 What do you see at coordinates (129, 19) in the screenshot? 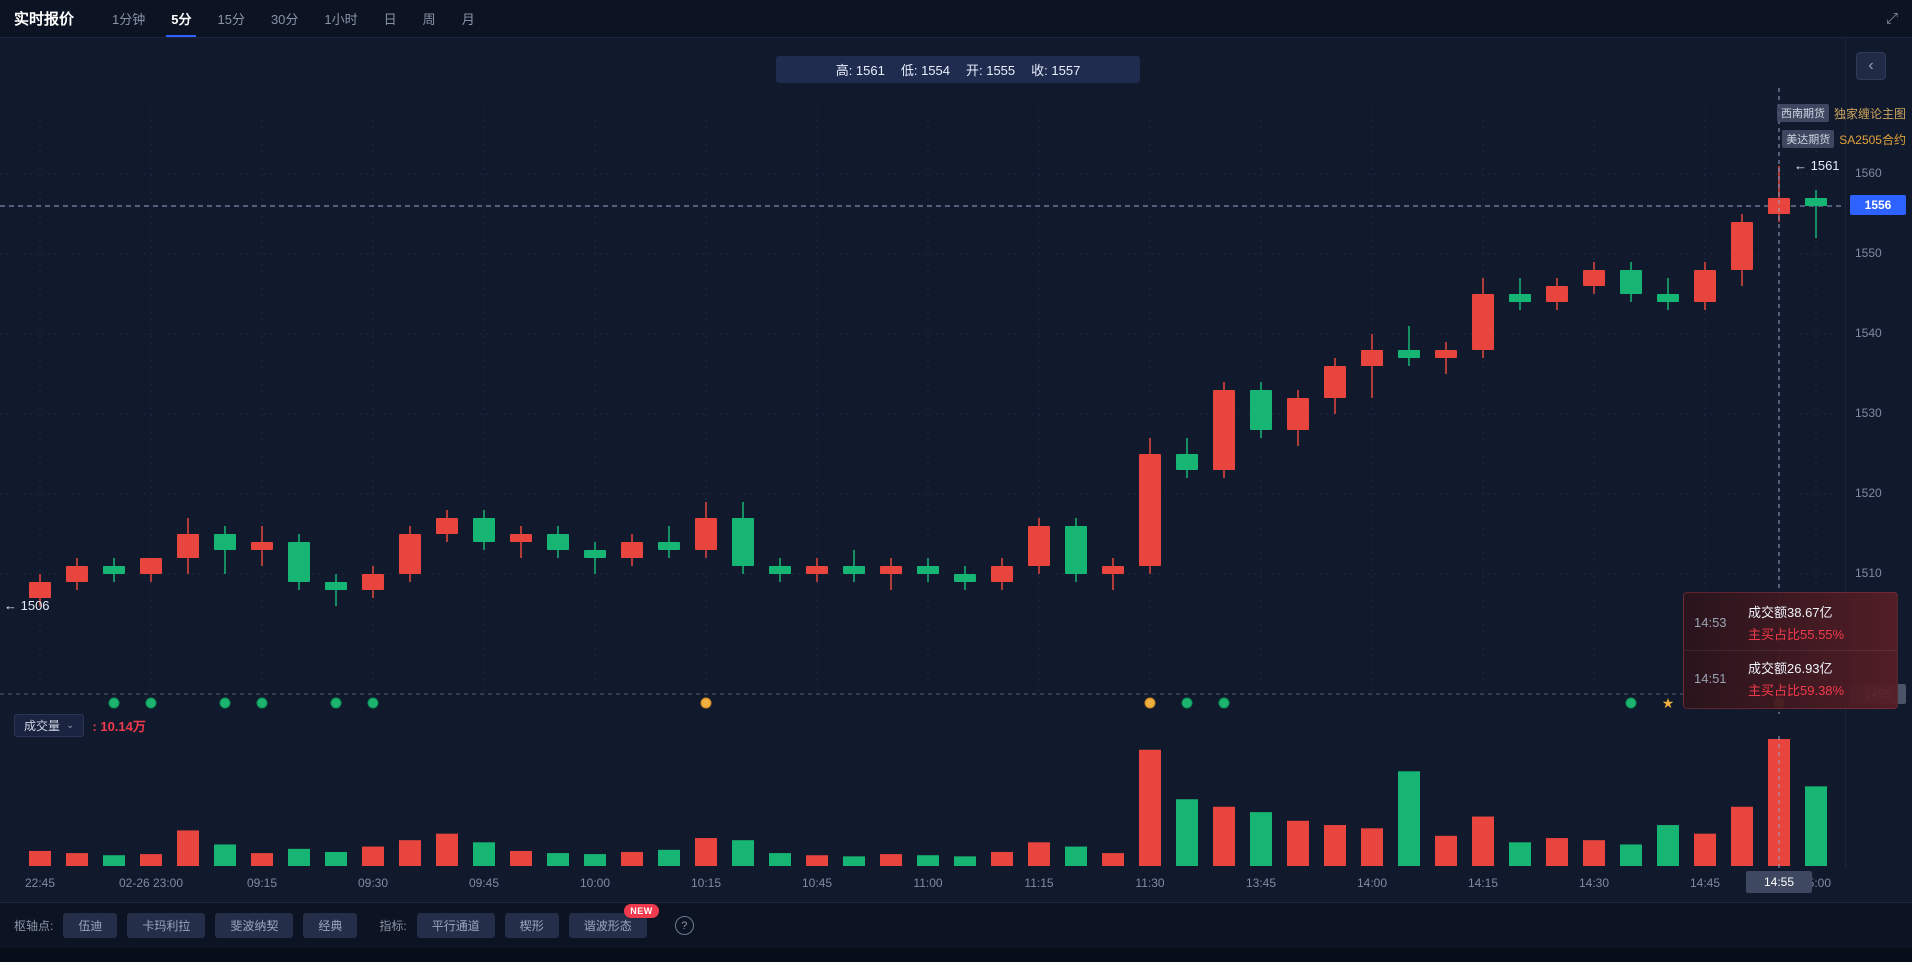
I see `tab-1分钟: 1分钟` at bounding box center [129, 19].